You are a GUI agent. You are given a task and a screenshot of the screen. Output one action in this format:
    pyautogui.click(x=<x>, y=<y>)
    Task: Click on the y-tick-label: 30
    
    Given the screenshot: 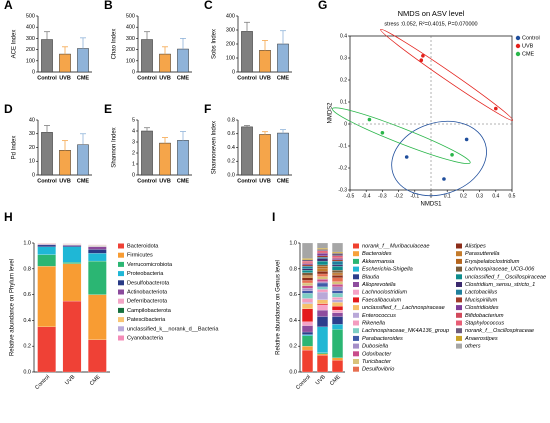 What is the action you would take?
    pyautogui.click(x=32, y=134)
    